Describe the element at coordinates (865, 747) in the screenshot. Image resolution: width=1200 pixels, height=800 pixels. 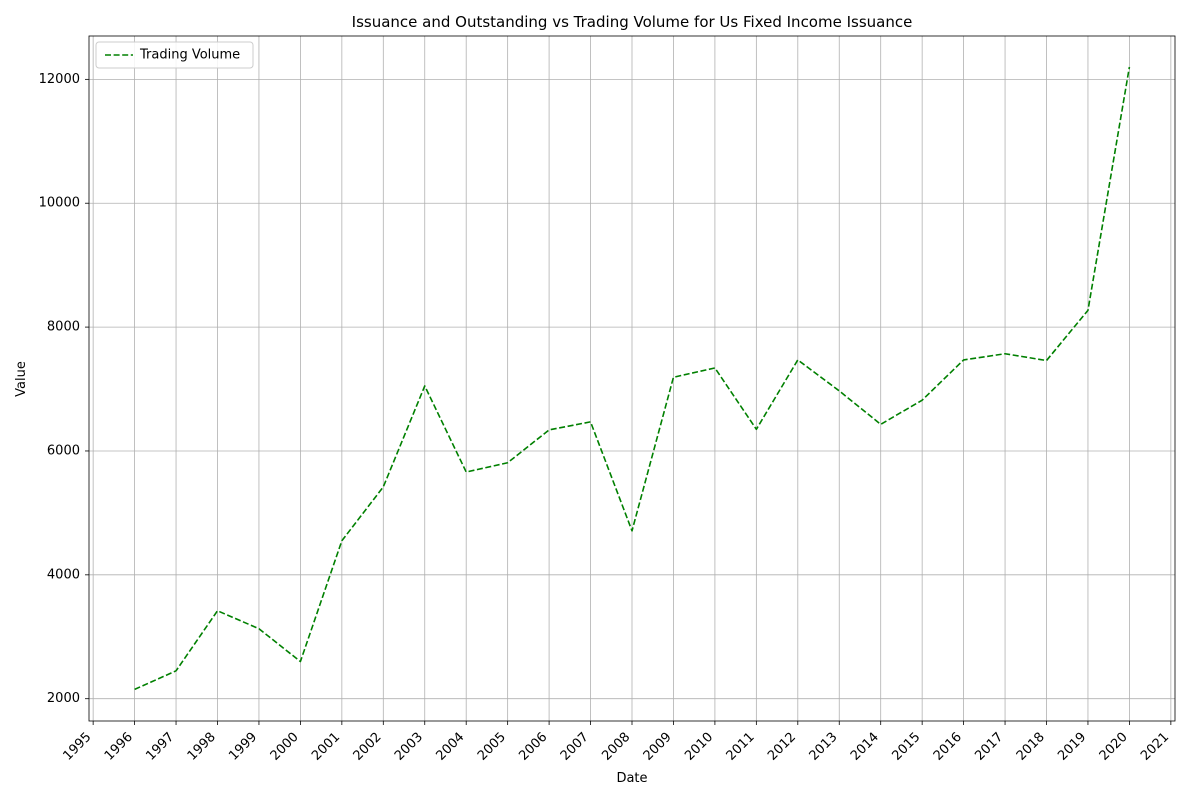
I see `x-tick-label: 2014` at that location.